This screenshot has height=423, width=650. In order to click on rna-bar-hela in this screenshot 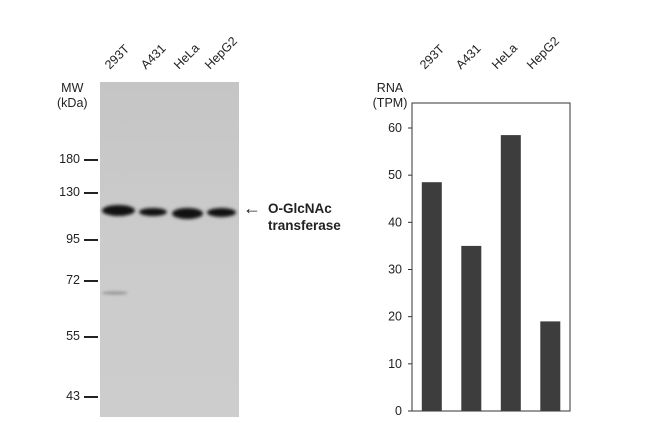, I will do `click(510, 273)`.